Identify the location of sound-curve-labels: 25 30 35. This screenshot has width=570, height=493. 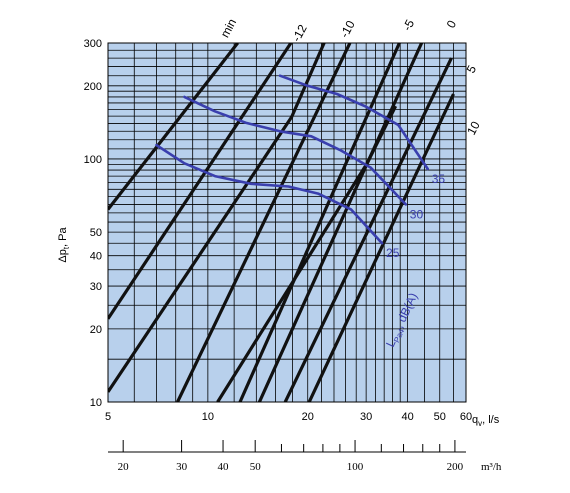
(415, 216).